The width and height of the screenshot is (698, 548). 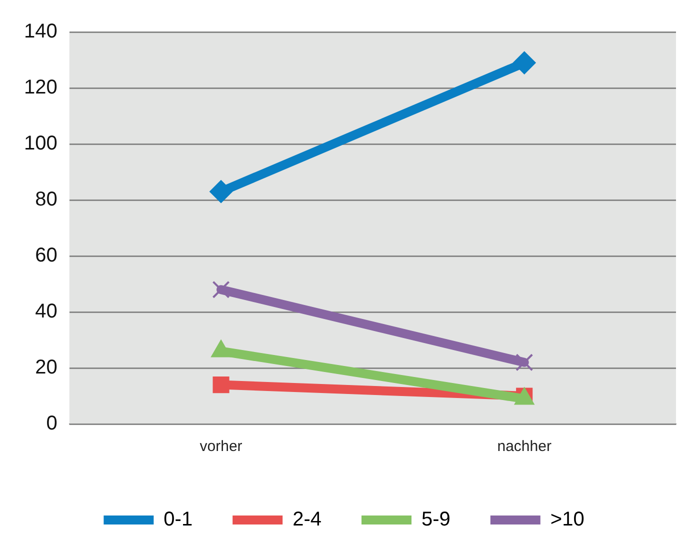 I want to click on legend-label: 5-9, so click(x=435, y=519).